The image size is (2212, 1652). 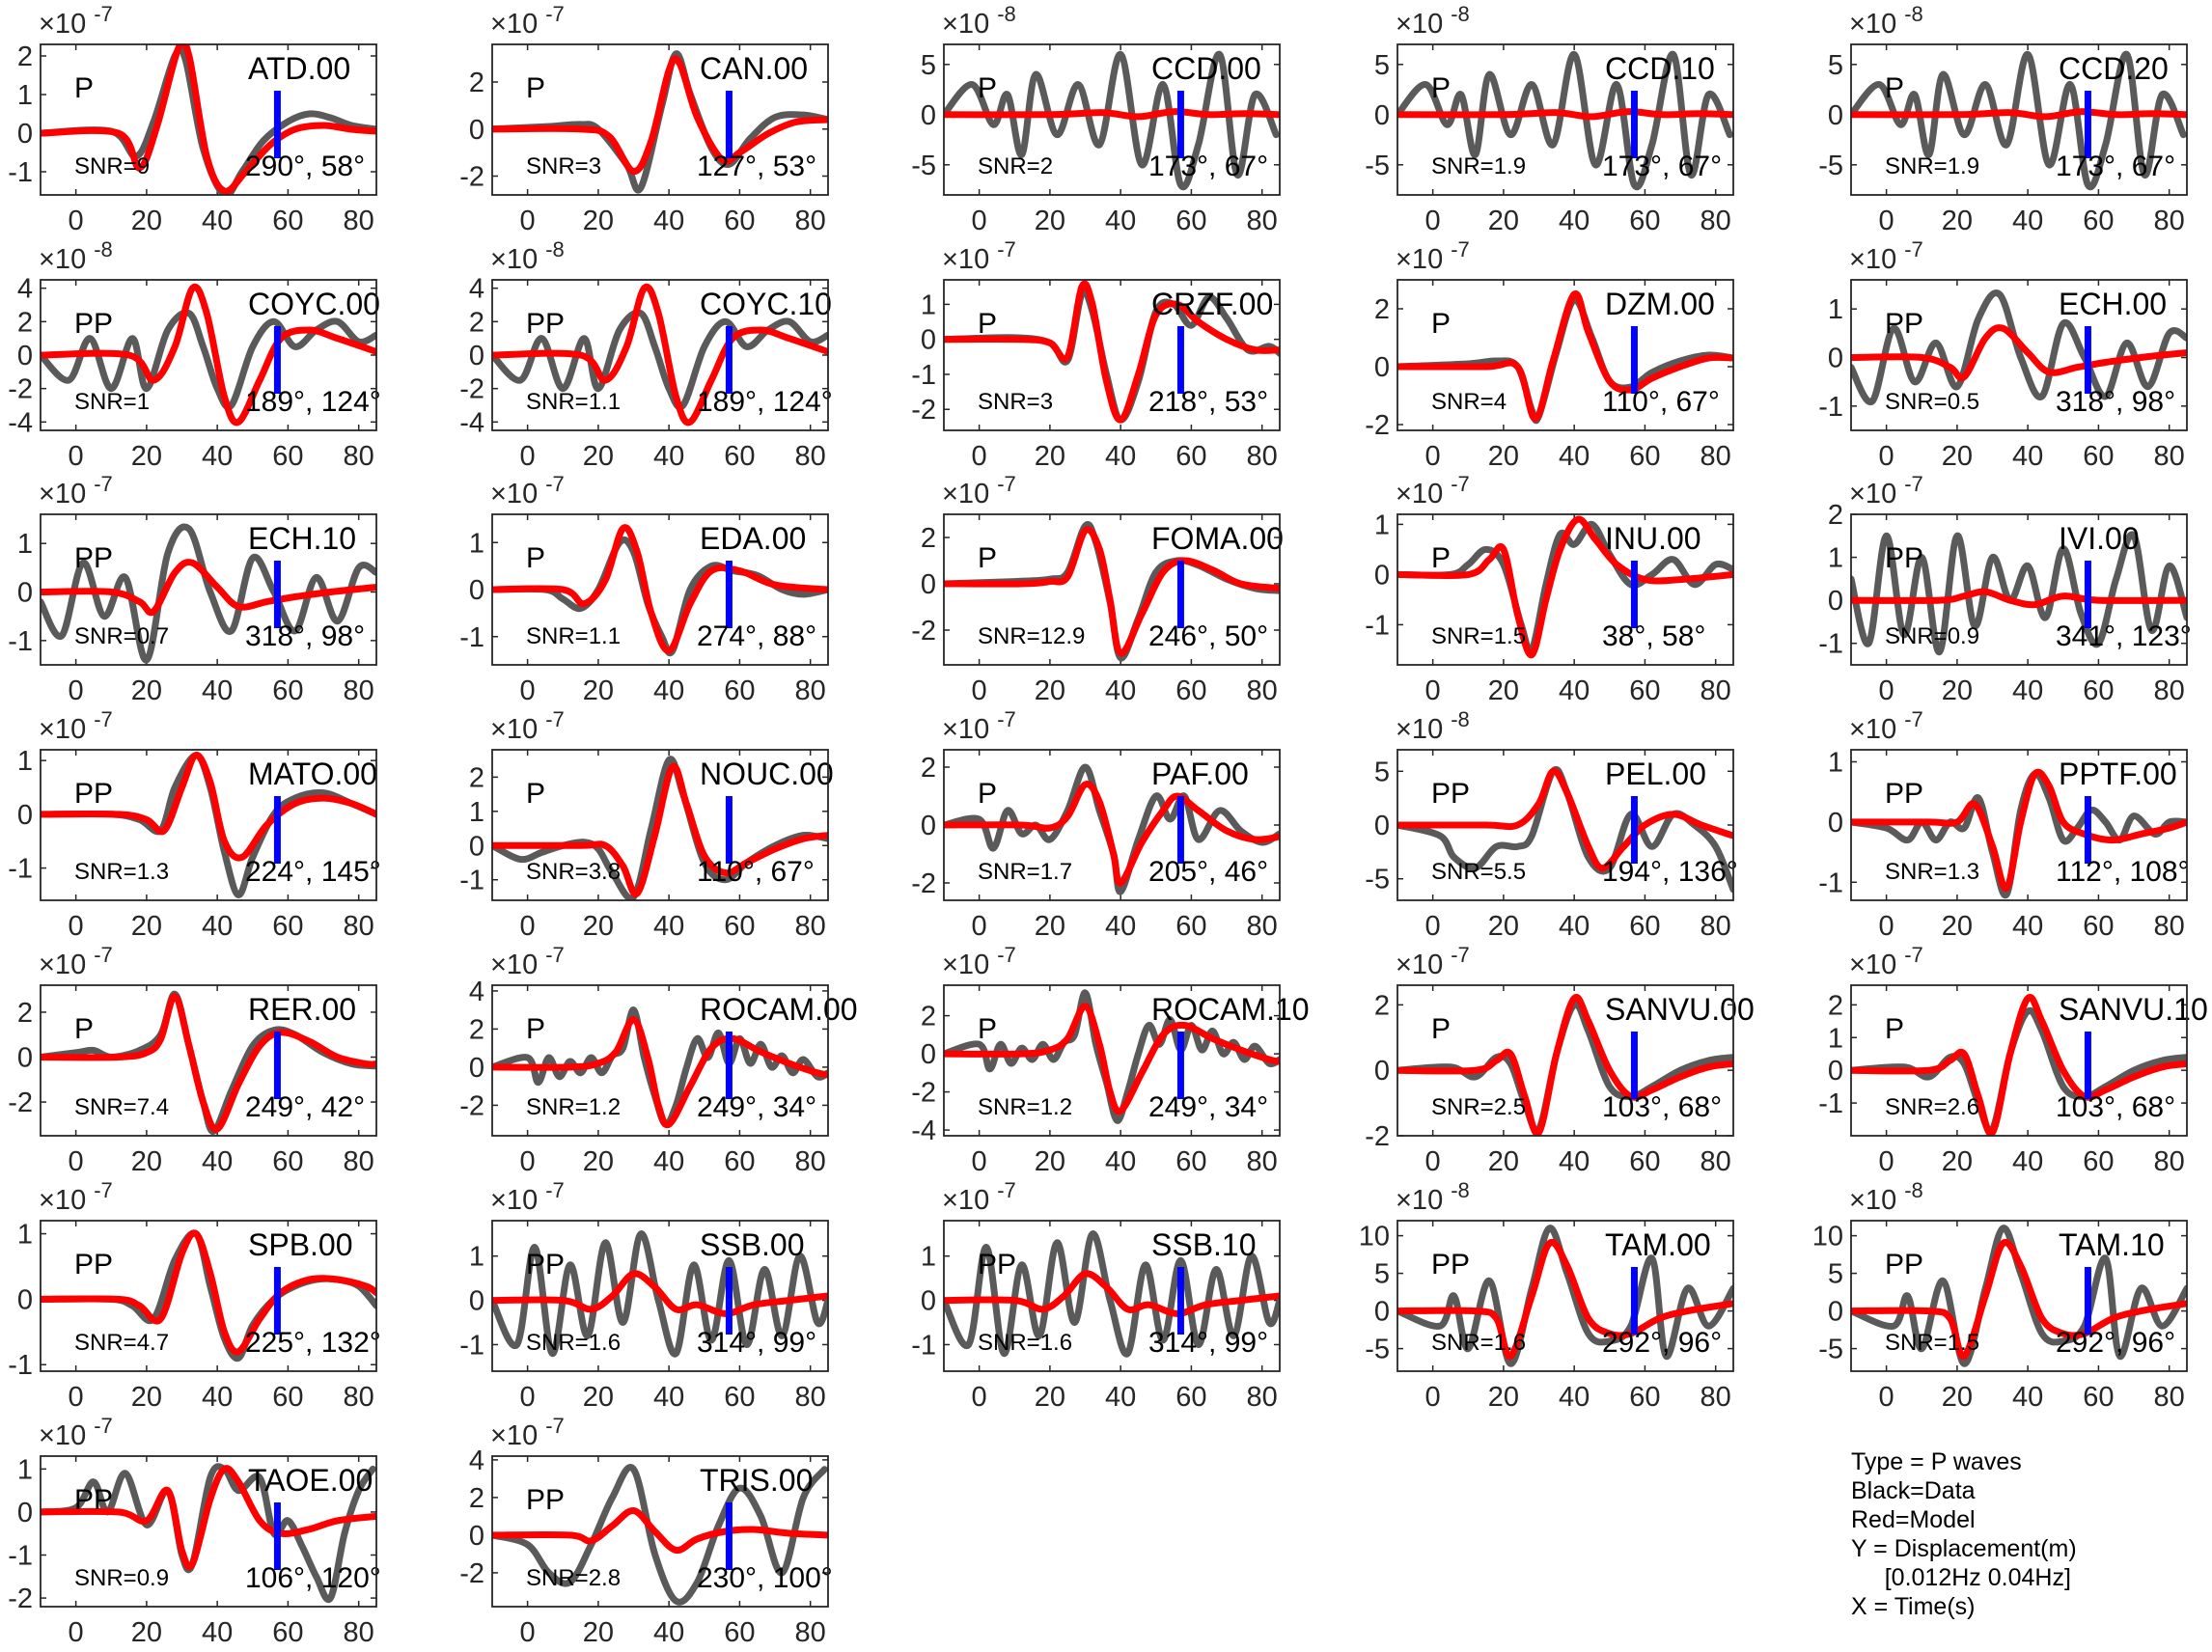 I want to click on snr-label: SNR=1.5, so click(x=1932, y=1343).